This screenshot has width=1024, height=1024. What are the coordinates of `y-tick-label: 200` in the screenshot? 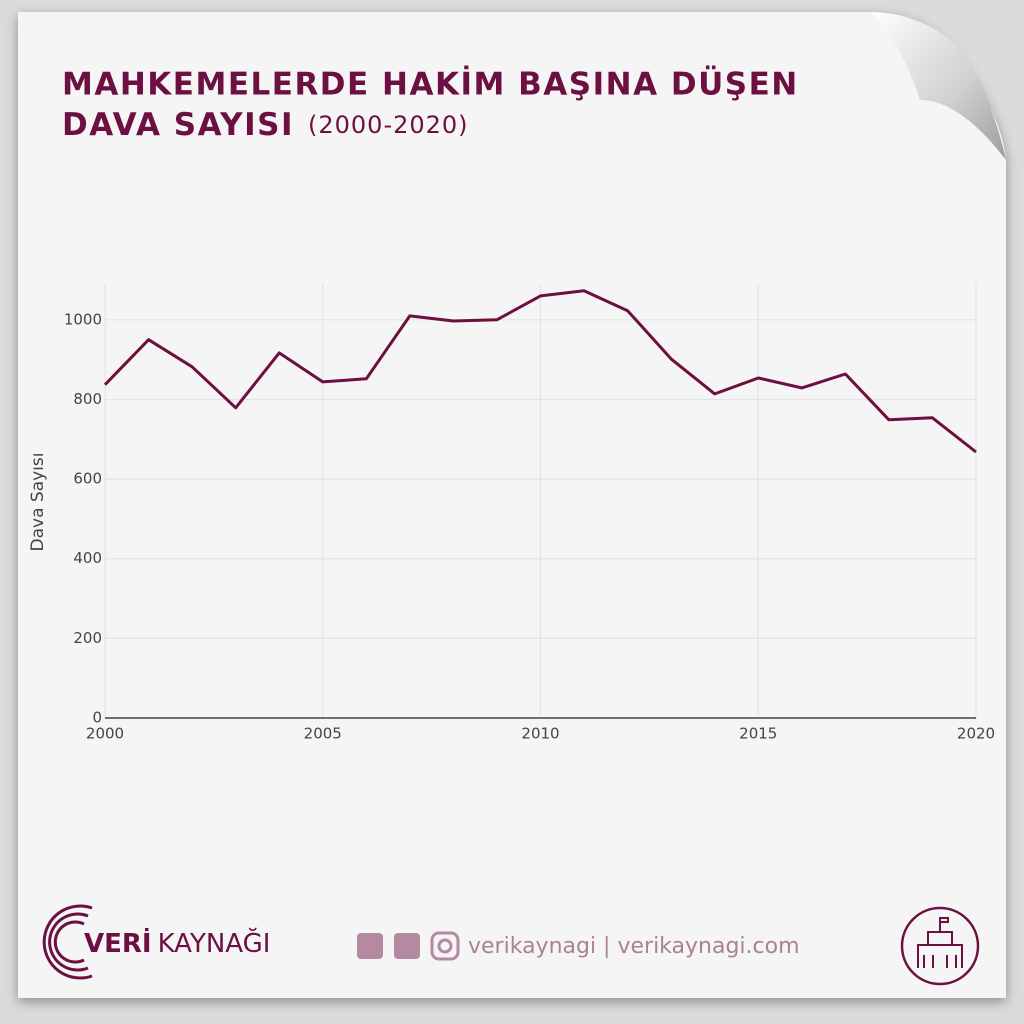 It's located at (87, 638).